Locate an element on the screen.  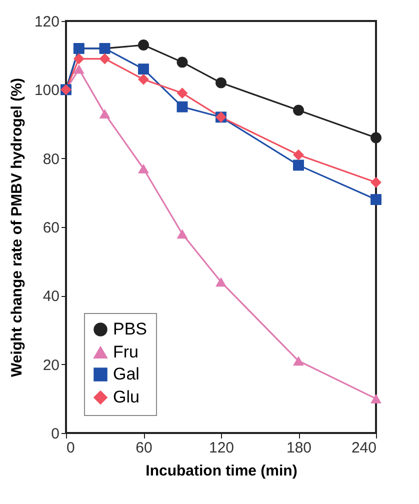
y-tick-label: 100 is located at coordinates (47, 91).